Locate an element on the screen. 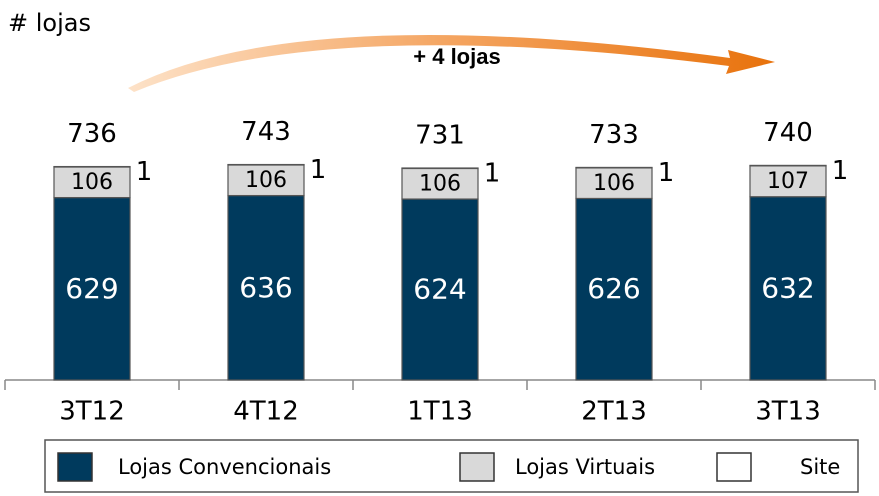 This screenshot has height=496, width=879. x-tick-label: 4T12 is located at coordinates (266, 412).